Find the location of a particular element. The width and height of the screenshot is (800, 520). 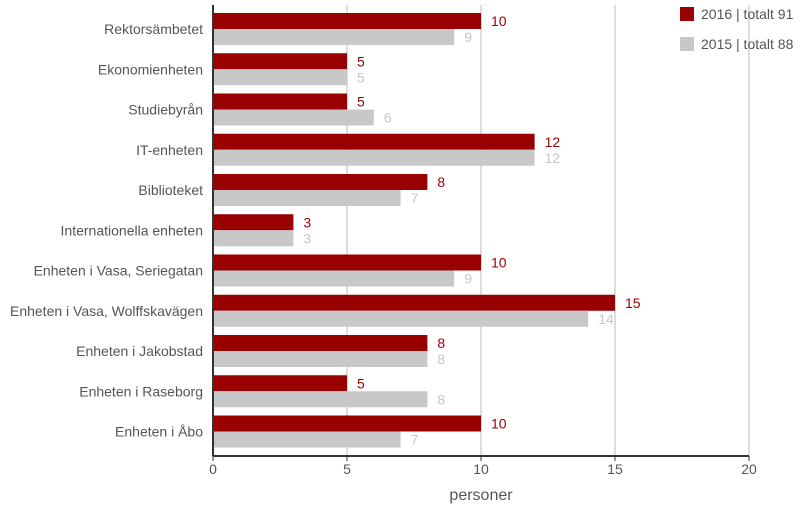

legend-label: 2015 | totalt 88 is located at coordinates (747, 44).